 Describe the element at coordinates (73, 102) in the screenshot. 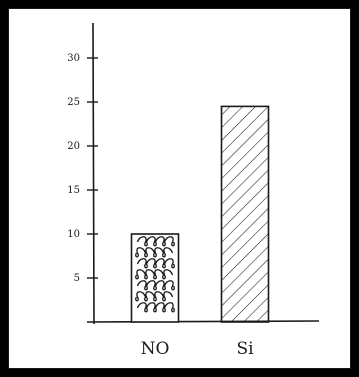

I see `y-tick-label: 25` at that location.